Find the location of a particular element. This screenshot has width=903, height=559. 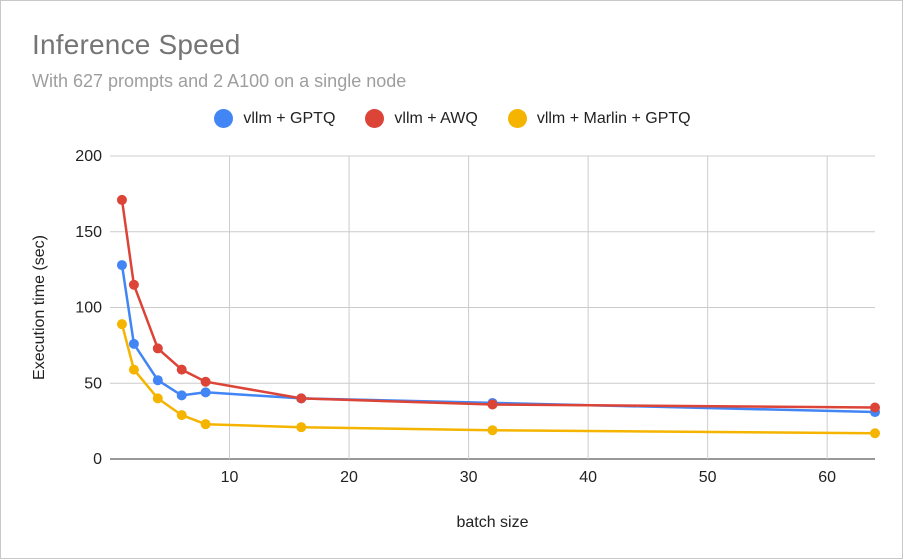

legend-item-marlin-gptq: vllm + Marlin + GPTQ is located at coordinates (599, 118).